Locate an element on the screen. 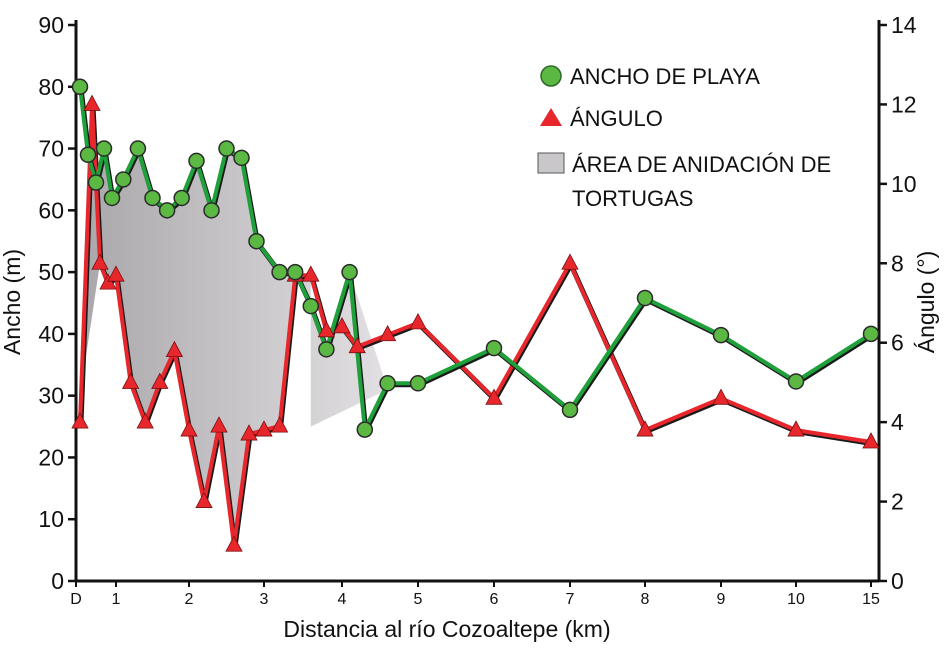  legend-label-area-line2: TORTUGAS is located at coordinates (632, 198).